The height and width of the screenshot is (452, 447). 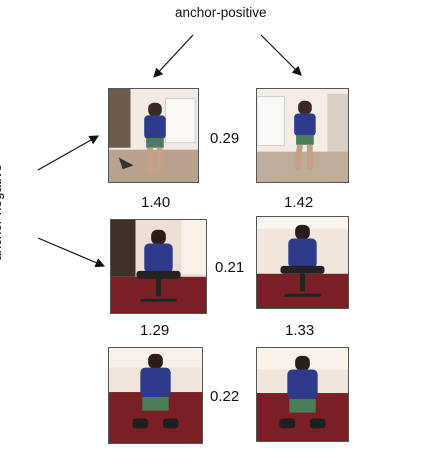 I want to click on distance-row1-positive: 0.29, so click(x=224, y=138).